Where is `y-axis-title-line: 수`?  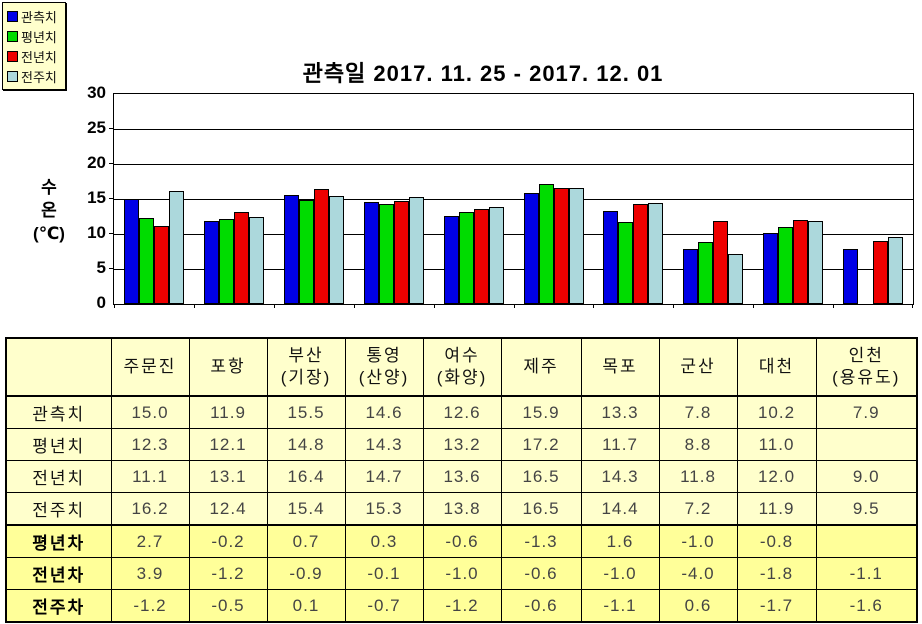
y-axis-title-line: 수 is located at coordinates (49, 187).